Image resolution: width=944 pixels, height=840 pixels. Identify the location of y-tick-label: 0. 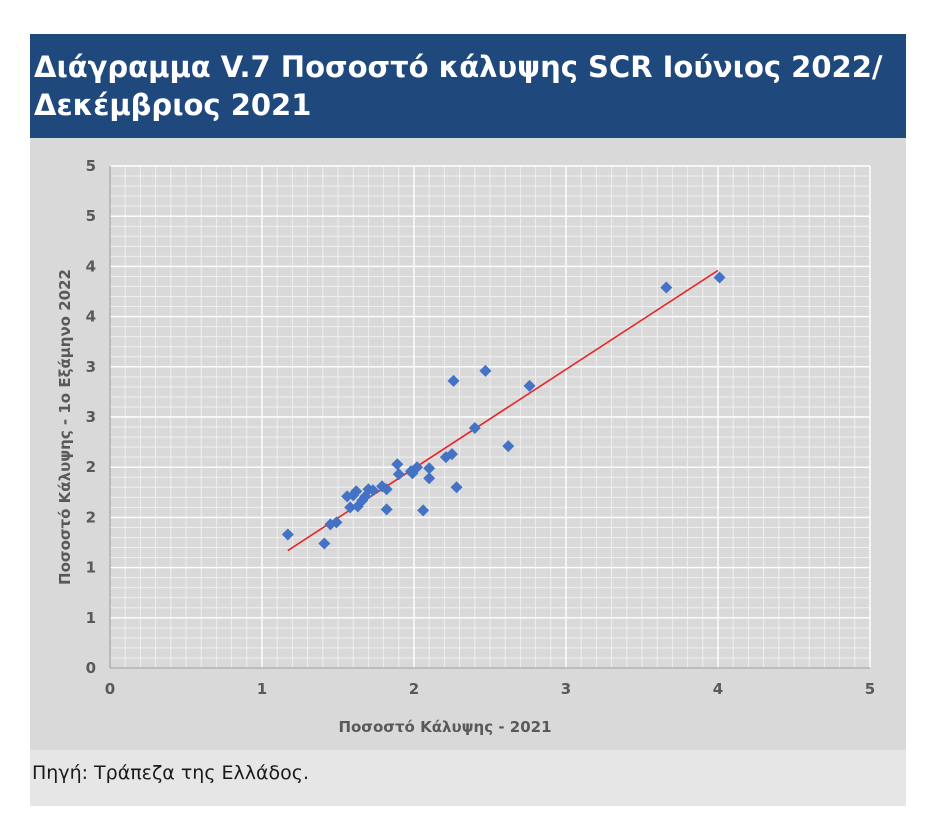
(91, 668).